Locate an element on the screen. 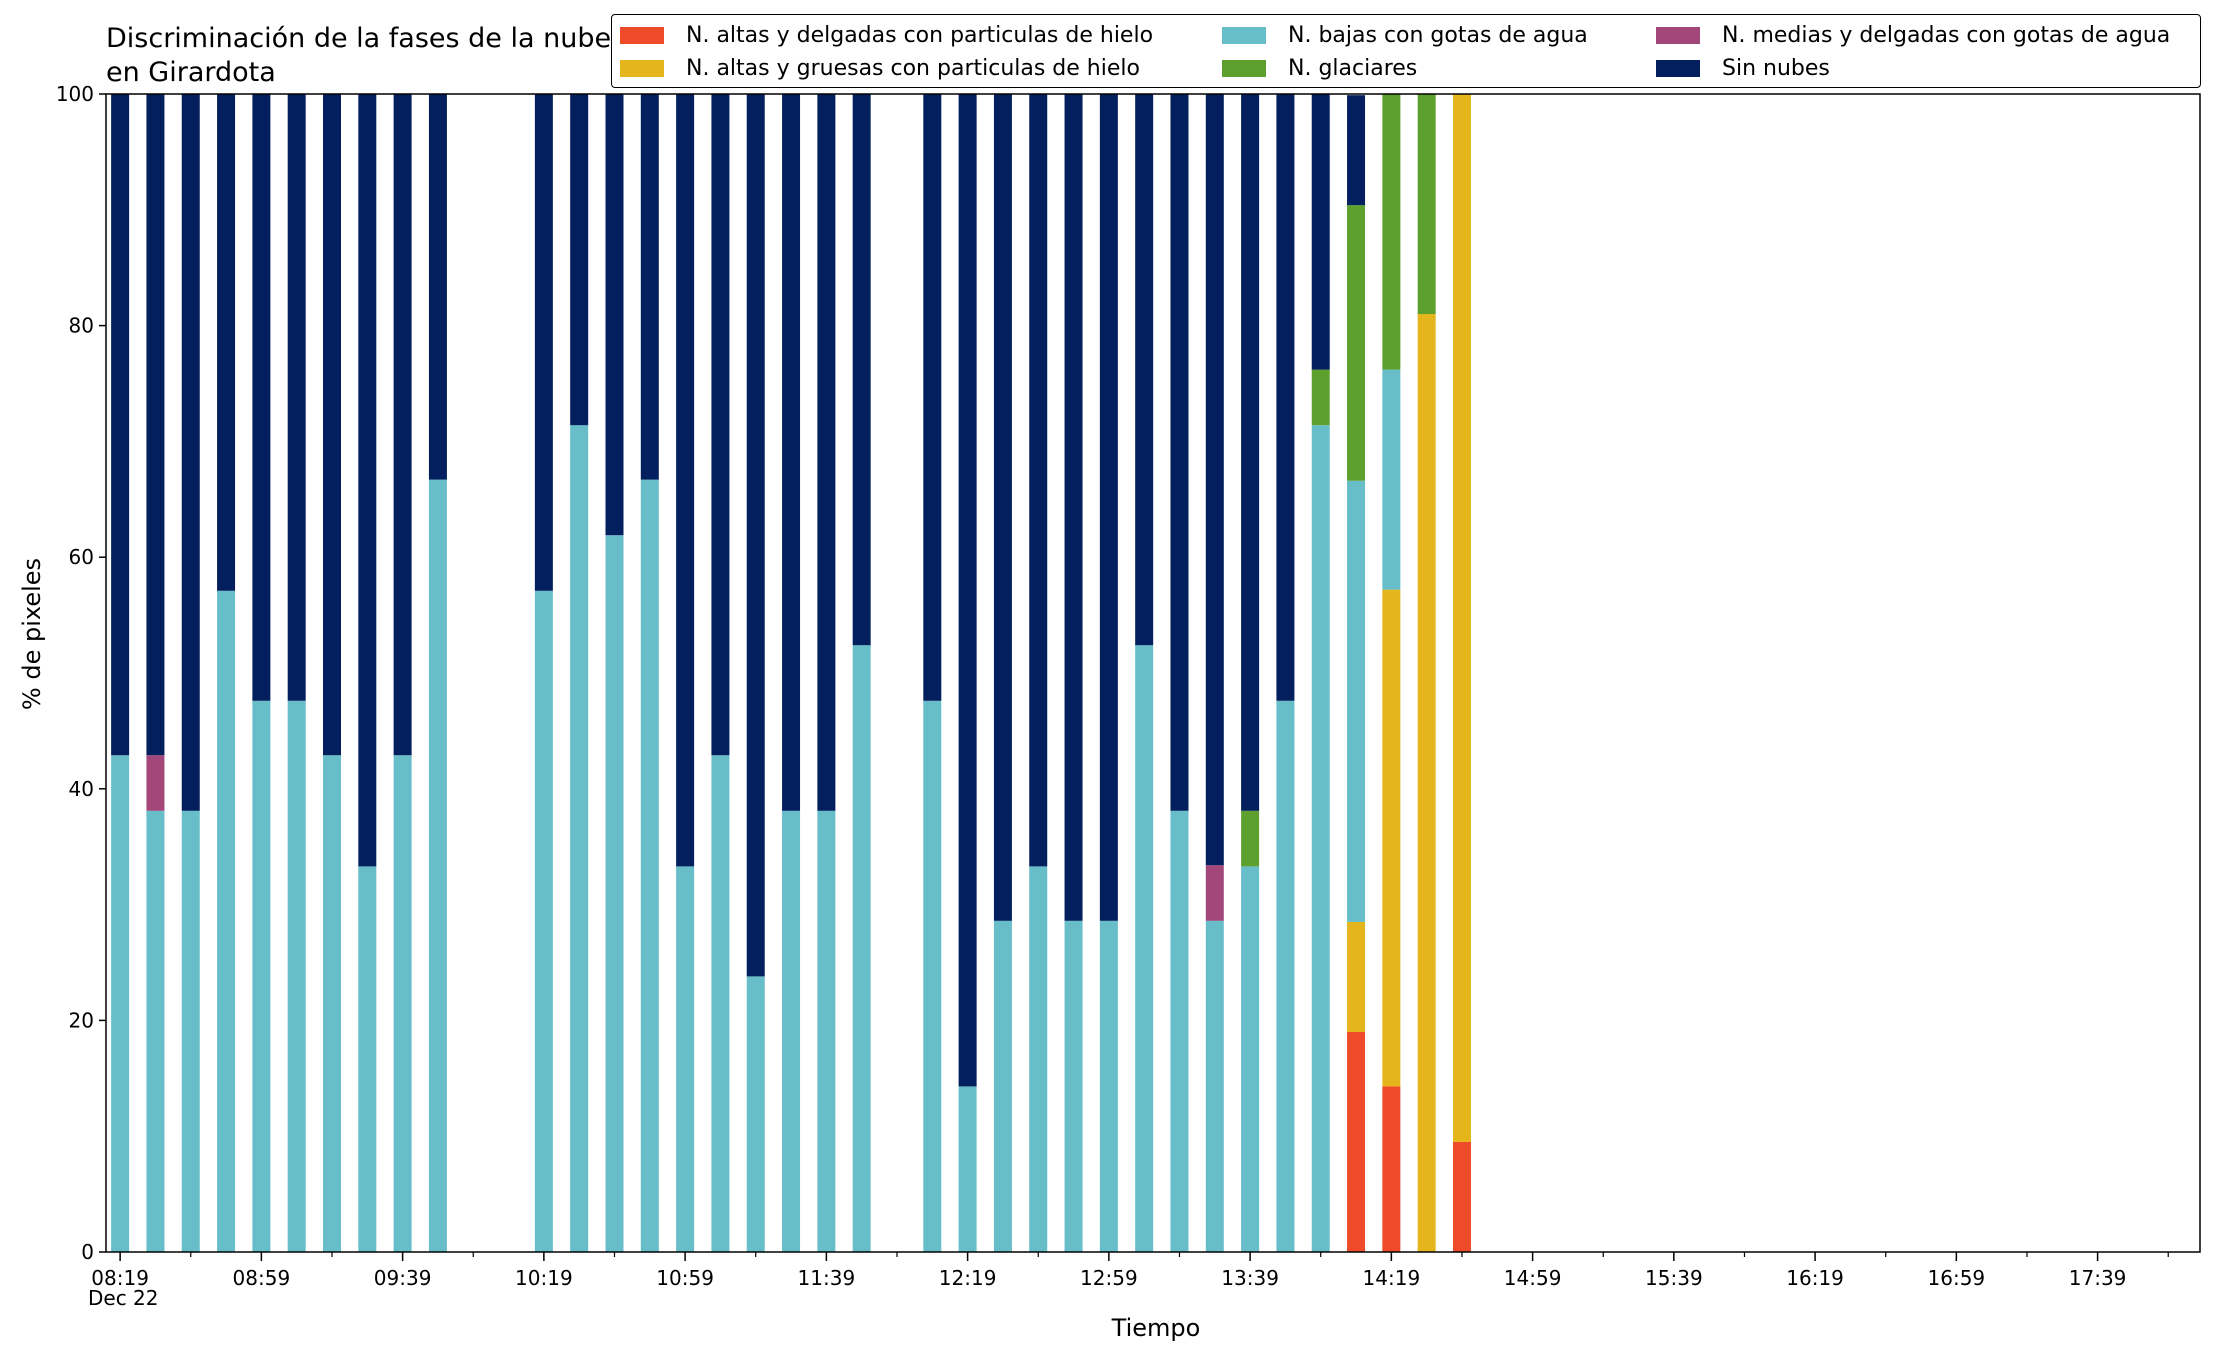 Image resolution: width=2216 pixels, height=1355 pixels. legend-label: Sin nubes is located at coordinates (1776, 68).